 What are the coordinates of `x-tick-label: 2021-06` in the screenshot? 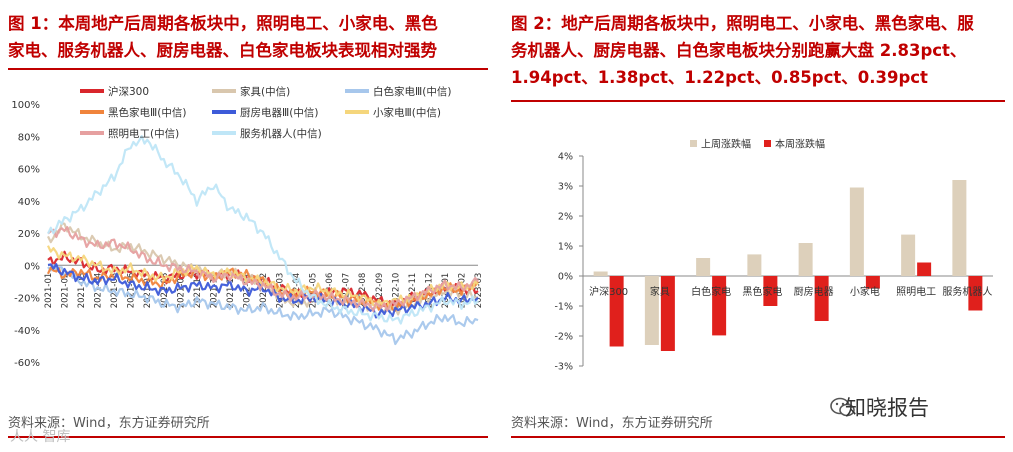 It's located at (132, 291).